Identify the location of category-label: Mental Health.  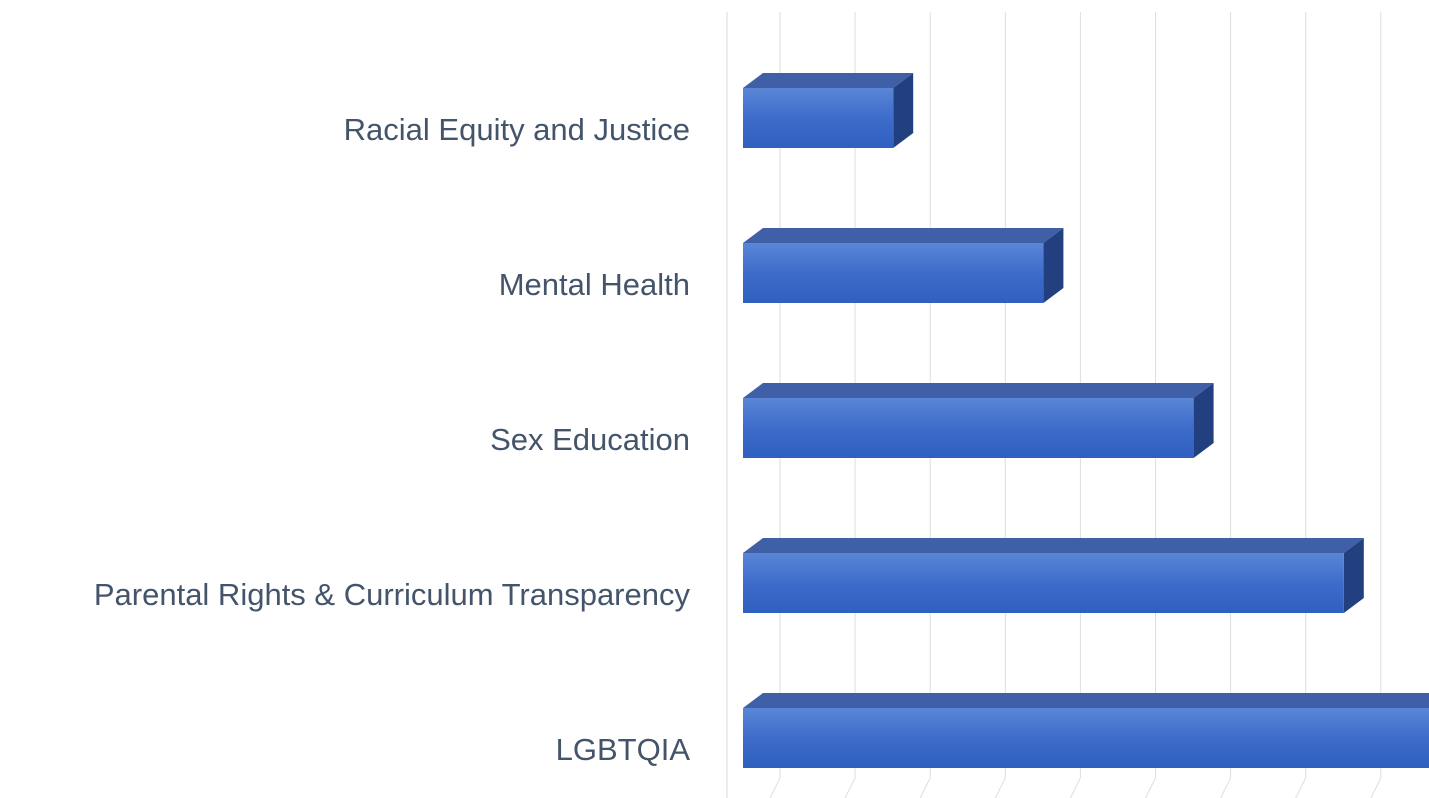
(594, 284).